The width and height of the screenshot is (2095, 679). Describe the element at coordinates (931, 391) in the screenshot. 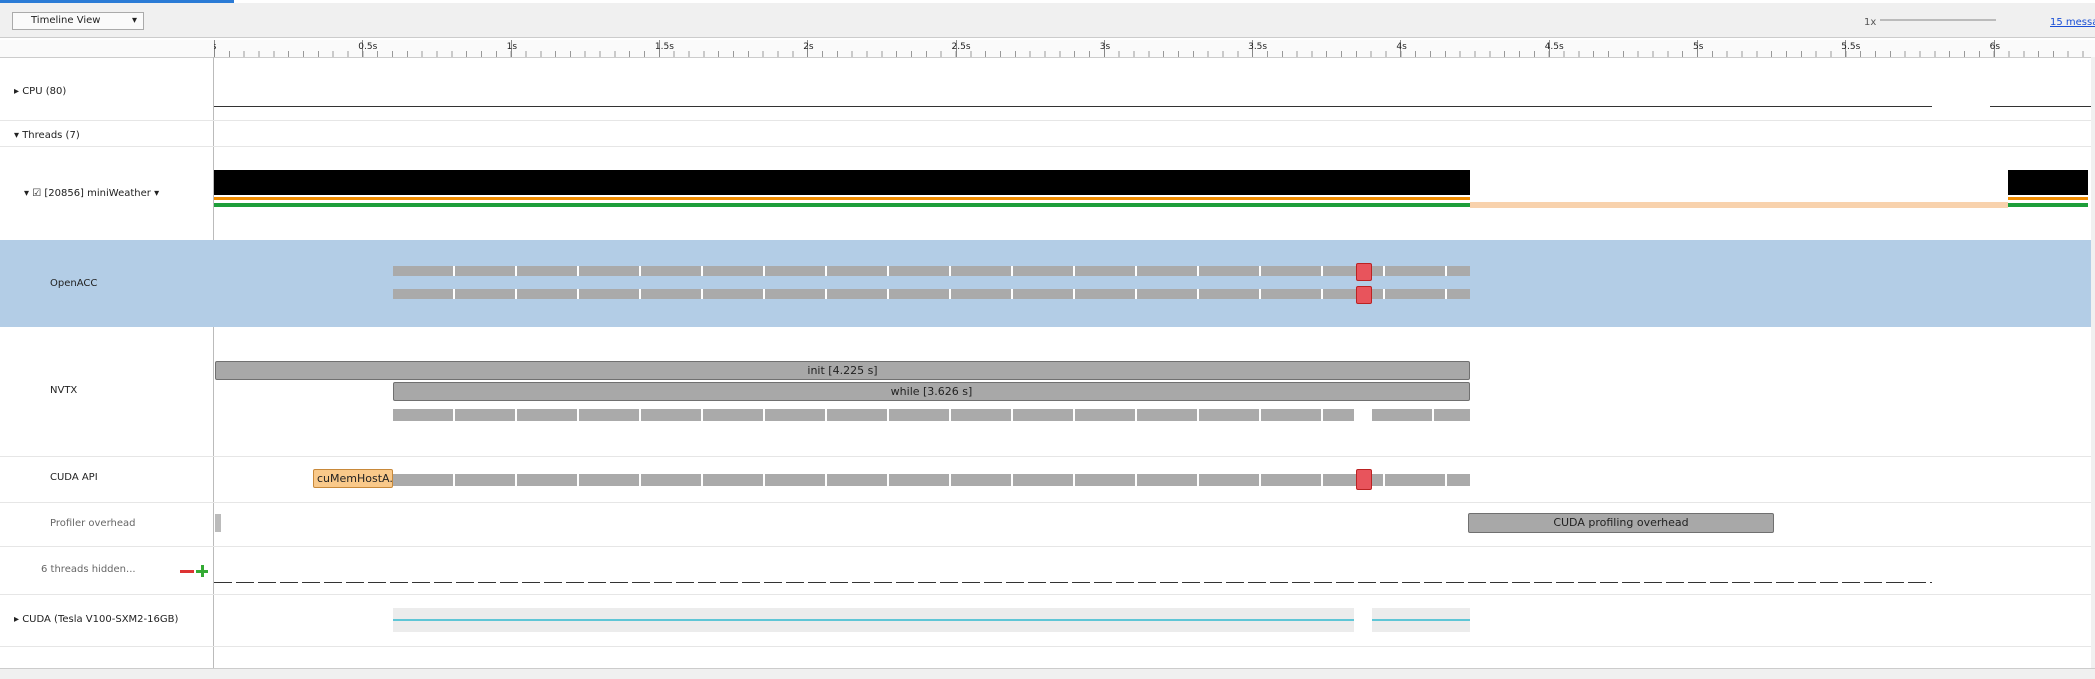

I see `nvtx-while: while [3.626 s]` at that location.